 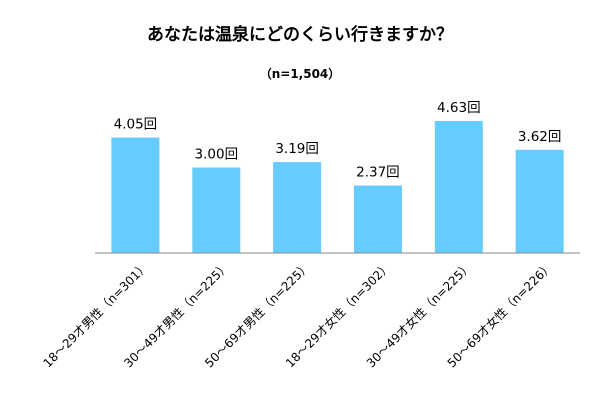 What do you see at coordinates (217, 155) in the screenshot?
I see `value-label-1: 3.00回` at bounding box center [217, 155].